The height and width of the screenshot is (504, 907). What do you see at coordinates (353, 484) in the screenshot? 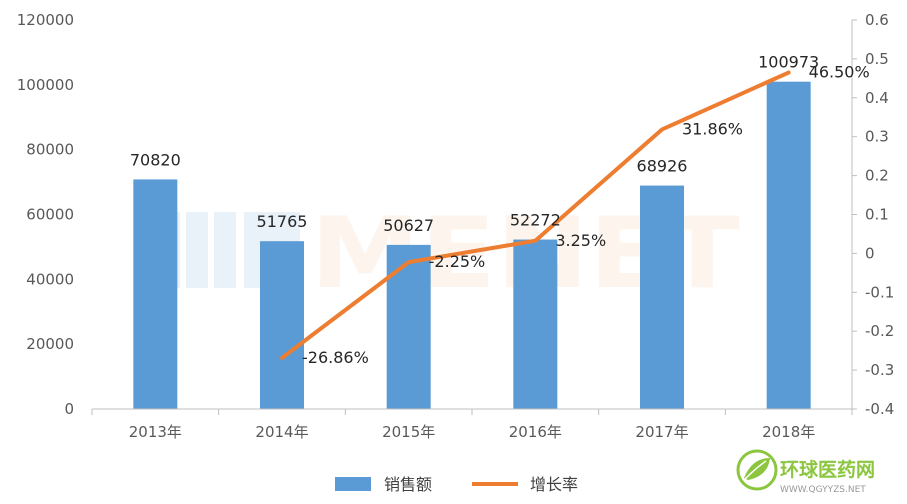
I see `legend-bar-swatch` at bounding box center [353, 484].